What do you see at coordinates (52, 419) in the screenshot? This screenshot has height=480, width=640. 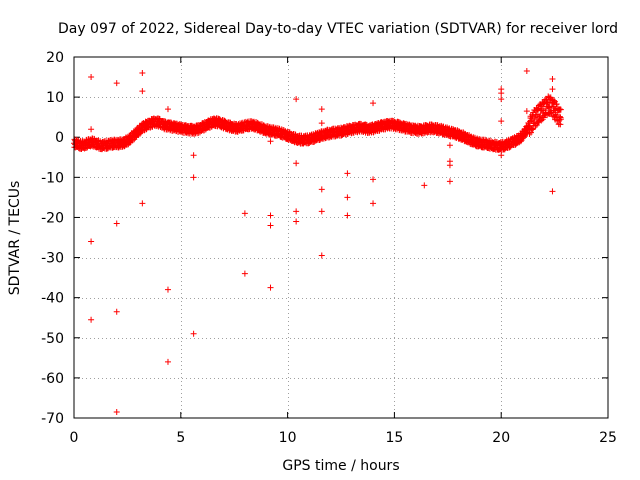 I see `y-tick-label: -70` at bounding box center [52, 419].